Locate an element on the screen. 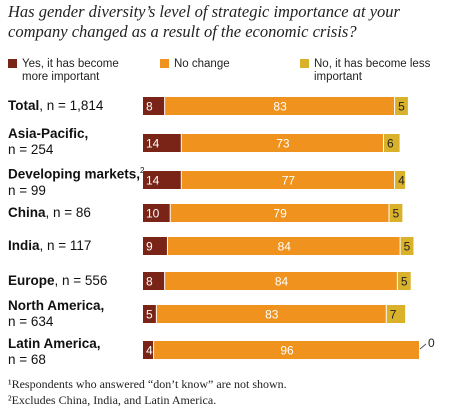 The width and height of the screenshot is (450, 417). row-label-latin-america: Latin America, n = 68 is located at coordinates (78, 352).